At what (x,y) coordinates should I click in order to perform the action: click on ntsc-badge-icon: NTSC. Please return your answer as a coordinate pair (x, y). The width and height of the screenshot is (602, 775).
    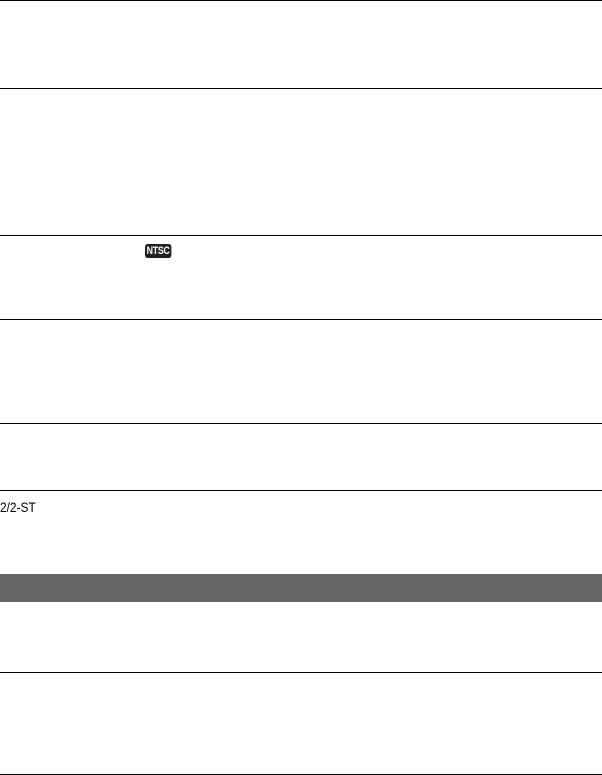
    Looking at the image, I should click on (158, 251).